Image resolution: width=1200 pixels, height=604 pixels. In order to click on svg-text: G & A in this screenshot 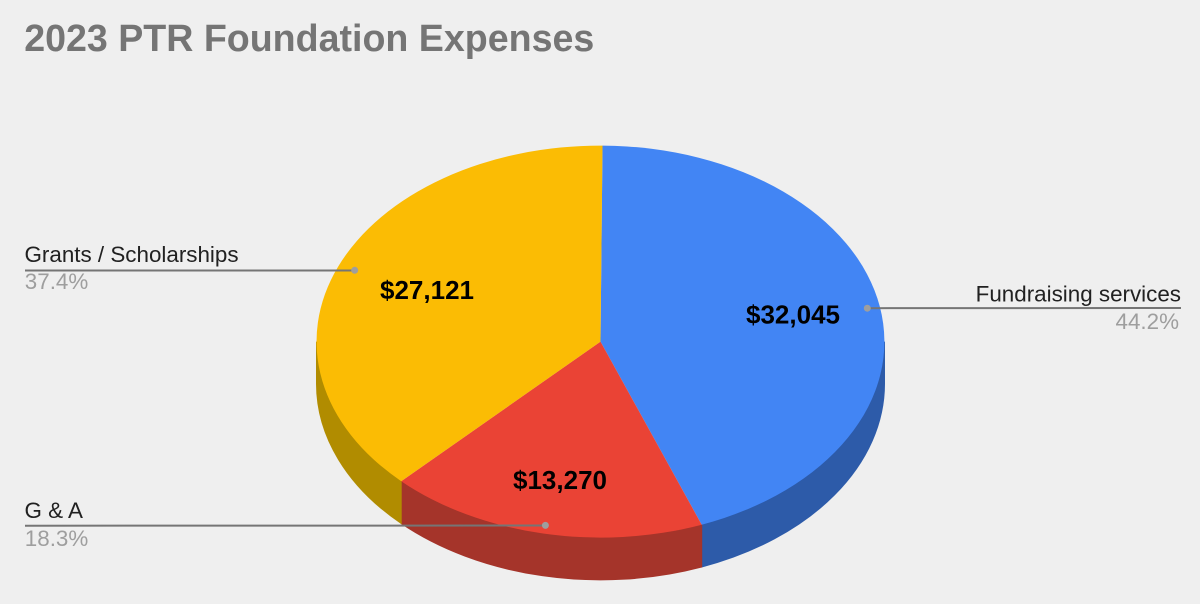, I will do `click(54, 510)`.